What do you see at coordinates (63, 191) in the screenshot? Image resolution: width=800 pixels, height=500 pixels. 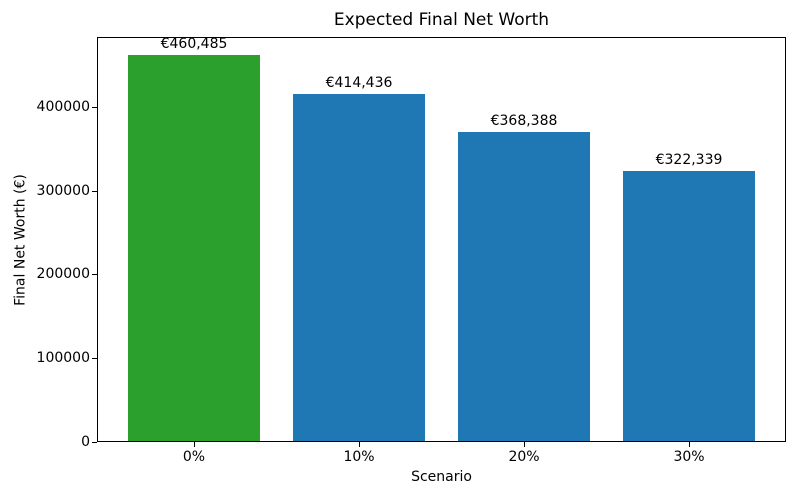 I see `y-tick-label: 300000` at bounding box center [63, 191].